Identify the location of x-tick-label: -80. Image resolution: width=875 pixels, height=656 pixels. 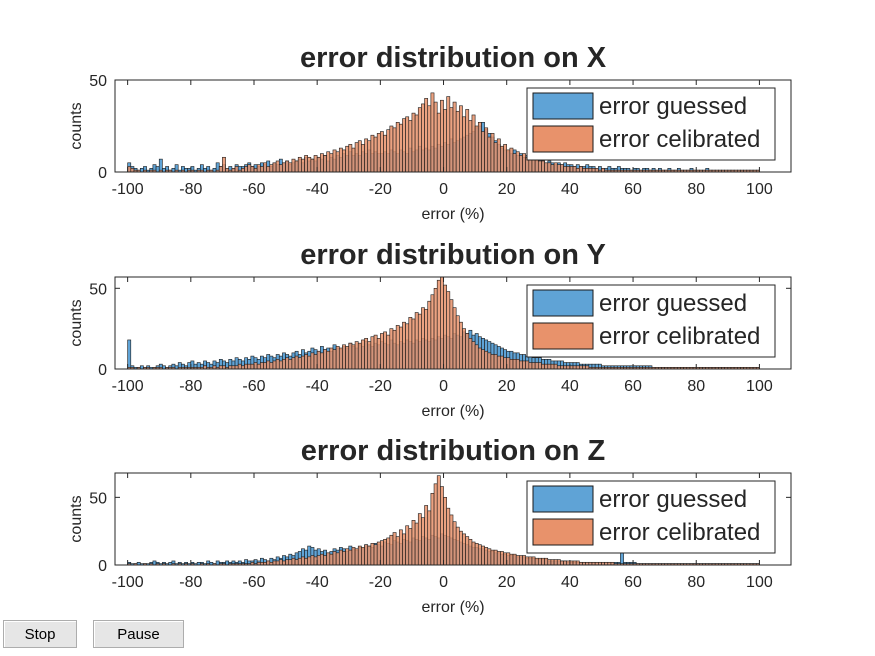
(190, 189).